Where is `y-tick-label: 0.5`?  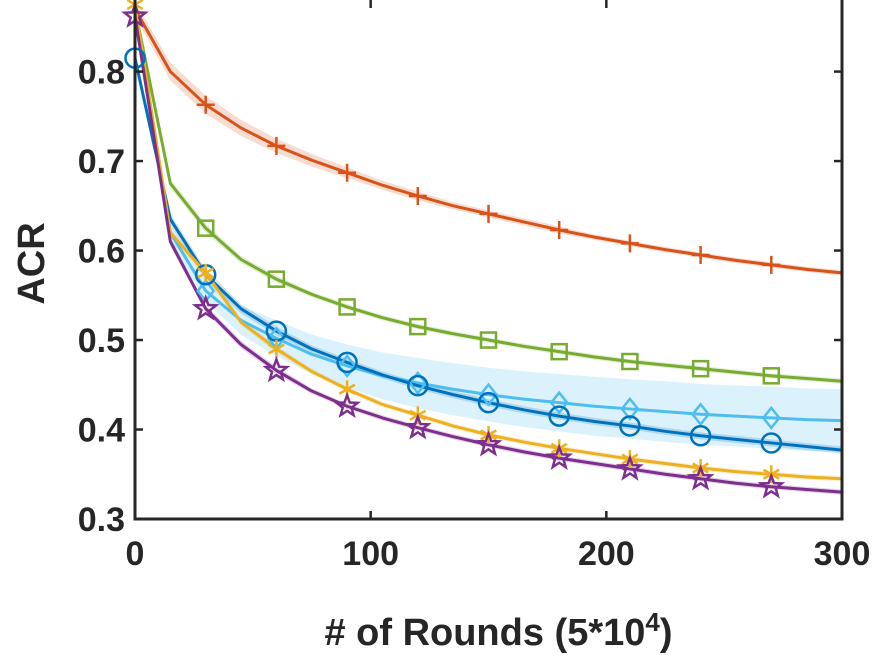
y-tick-label: 0.5 is located at coordinates (101, 341).